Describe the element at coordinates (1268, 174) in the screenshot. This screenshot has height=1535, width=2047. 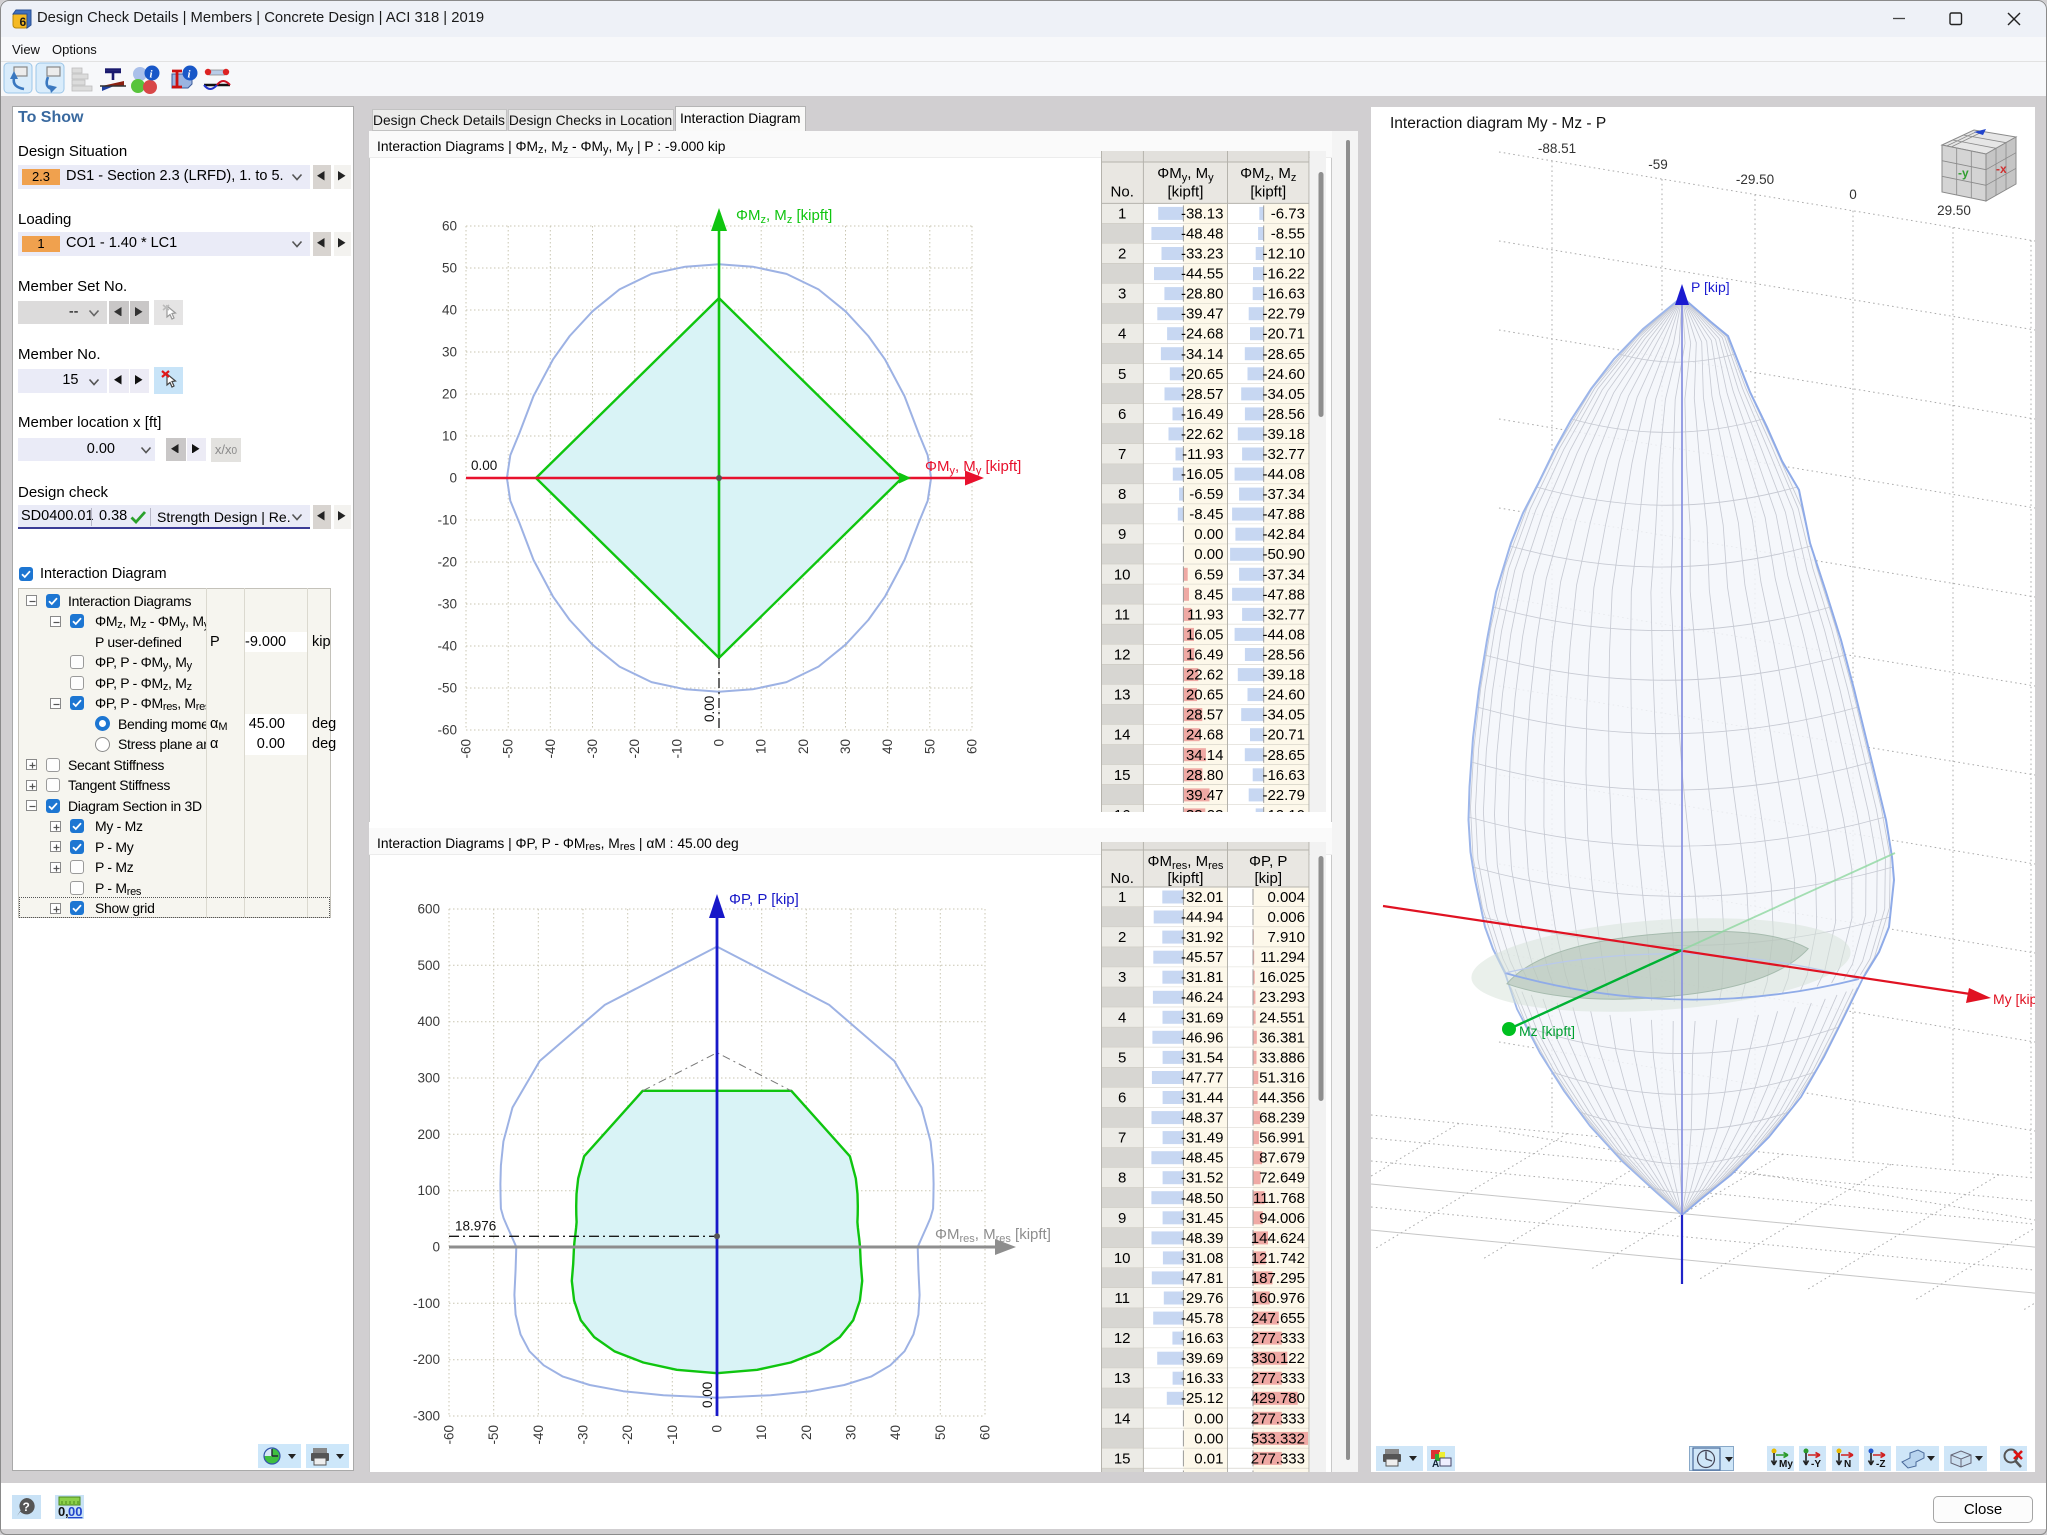
I see `svg-text: ΦMz, Mz` at that location.